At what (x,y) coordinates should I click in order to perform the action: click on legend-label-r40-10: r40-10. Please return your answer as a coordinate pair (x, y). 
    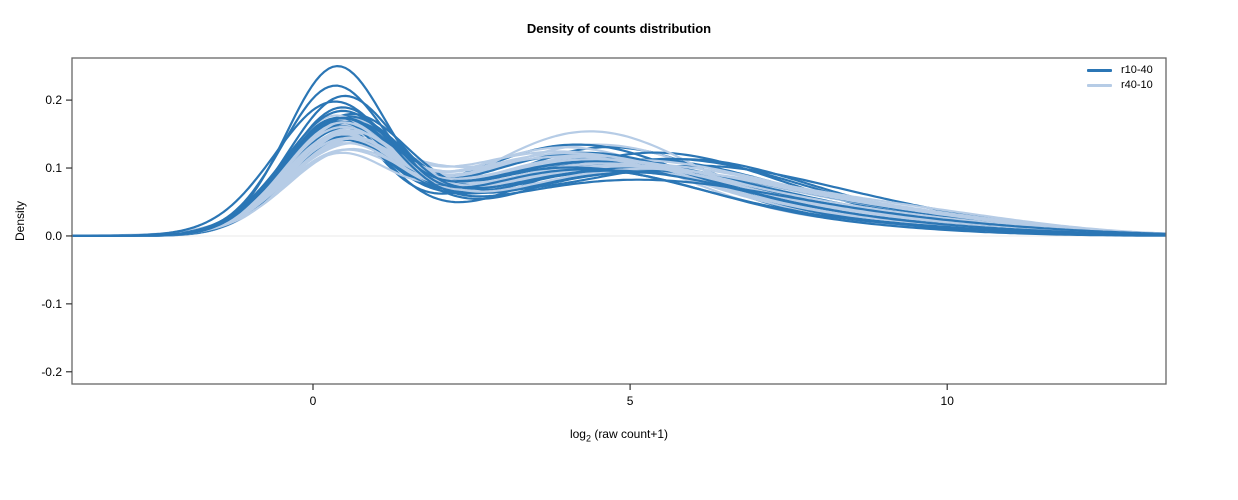
    Looking at the image, I should click on (1137, 85).